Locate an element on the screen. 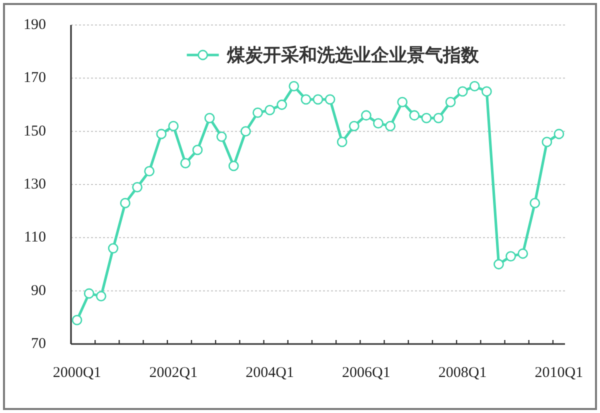 Image resolution: width=600 pixels, height=413 pixels. x-tick-label: 2010Q1 is located at coordinates (559, 373).